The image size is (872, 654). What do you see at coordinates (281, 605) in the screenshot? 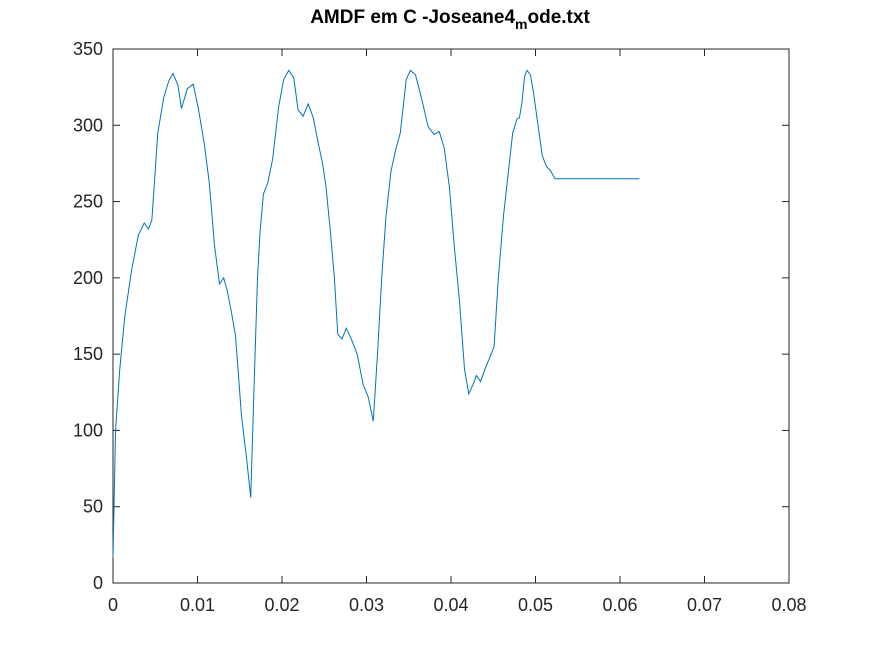
I see `x-tick-label: 0.02` at bounding box center [281, 605].